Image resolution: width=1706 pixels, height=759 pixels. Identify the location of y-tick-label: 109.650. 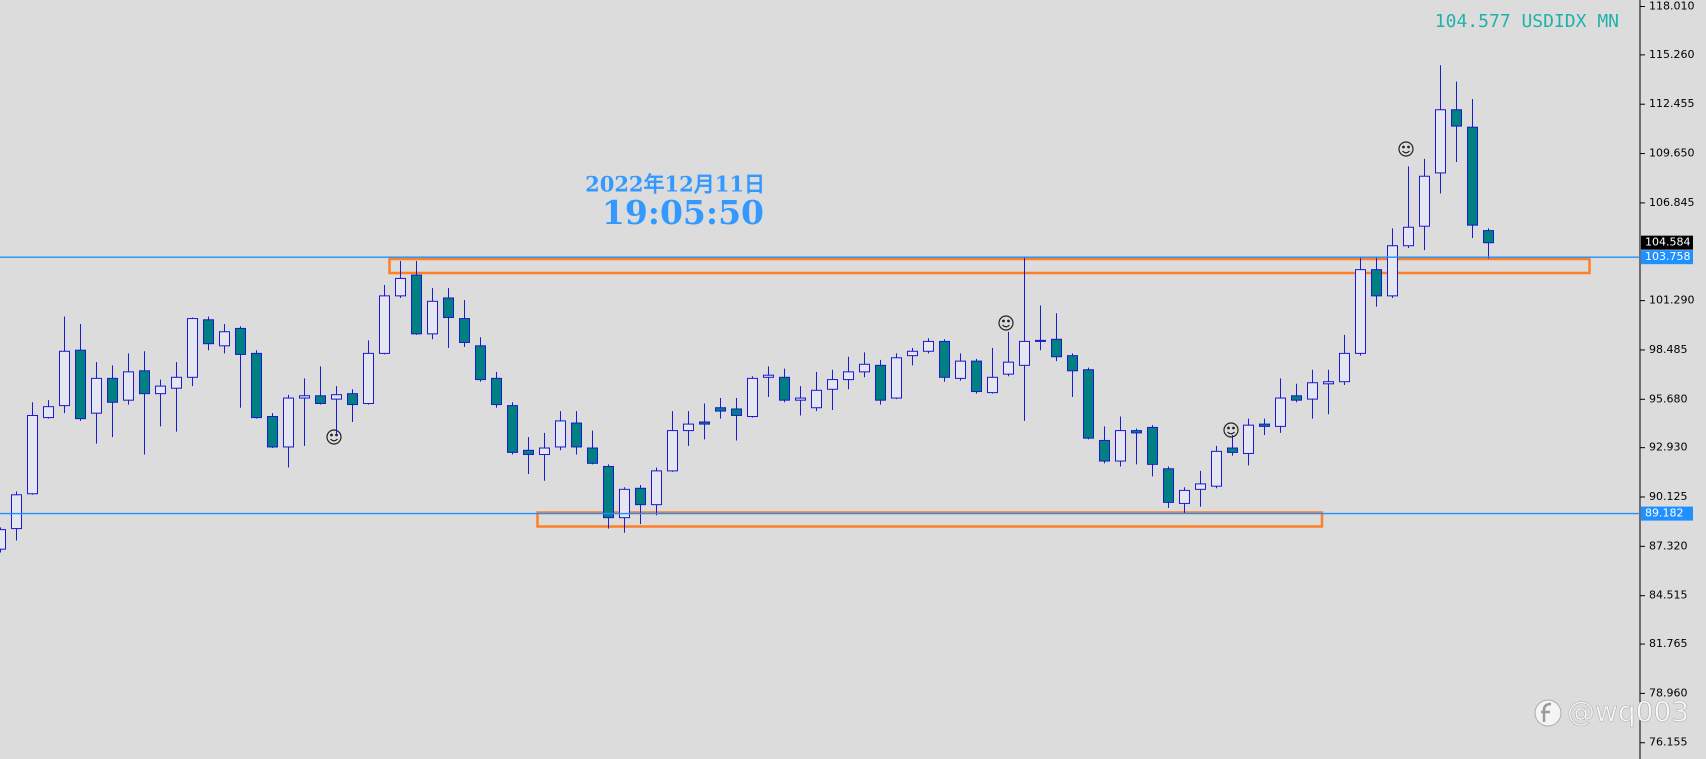
(1672, 153).